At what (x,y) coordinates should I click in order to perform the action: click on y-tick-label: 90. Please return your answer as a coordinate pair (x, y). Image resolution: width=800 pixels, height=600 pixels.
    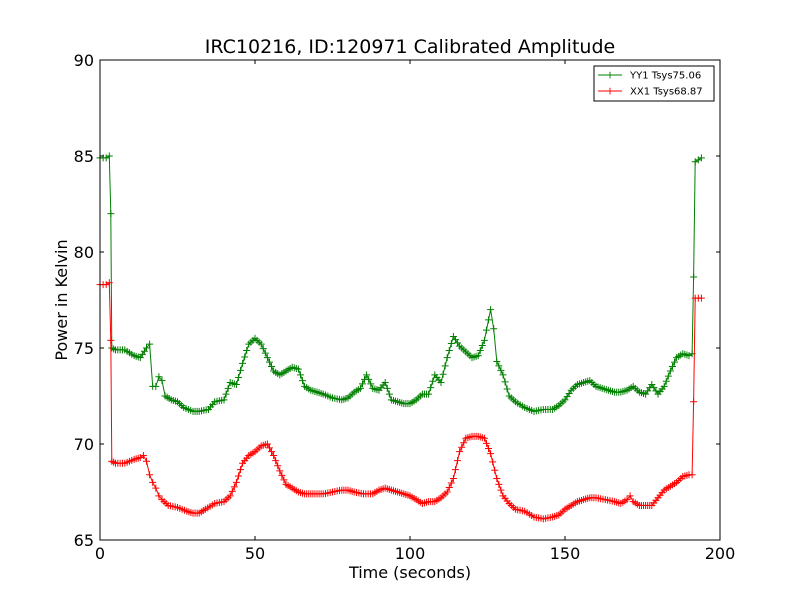
    Looking at the image, I should click on (84, 60).